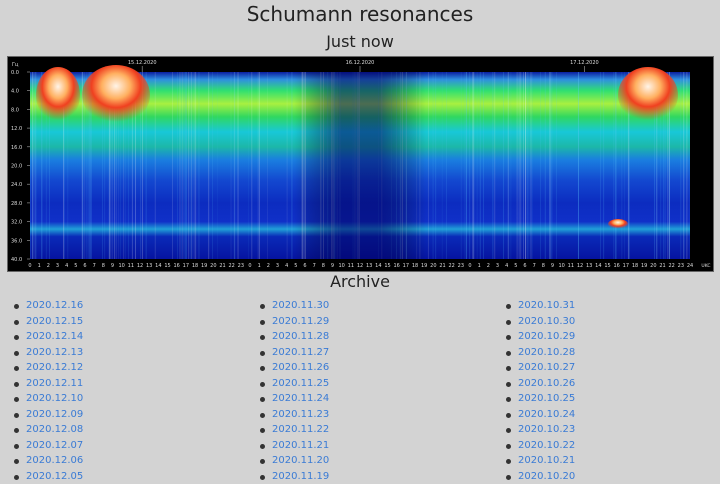 This screenshot has height=484, width=720. I want to click on archive-item: 2020.11.25, so click(293, 384).